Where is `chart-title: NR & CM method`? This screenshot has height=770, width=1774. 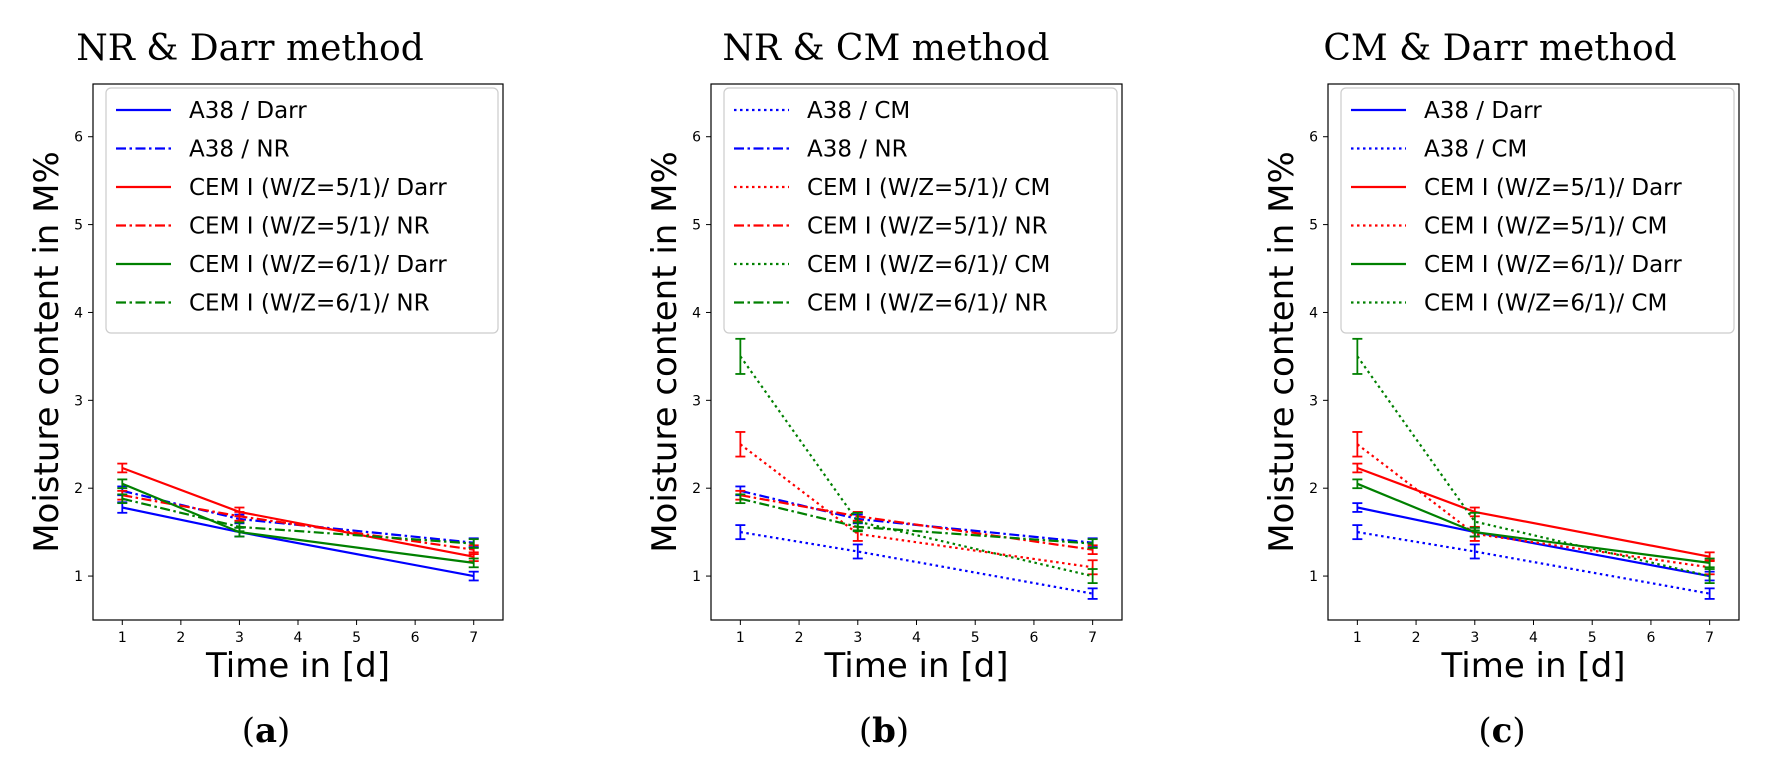
chart-title: NR & CM method is located at coordinates (885, 48).